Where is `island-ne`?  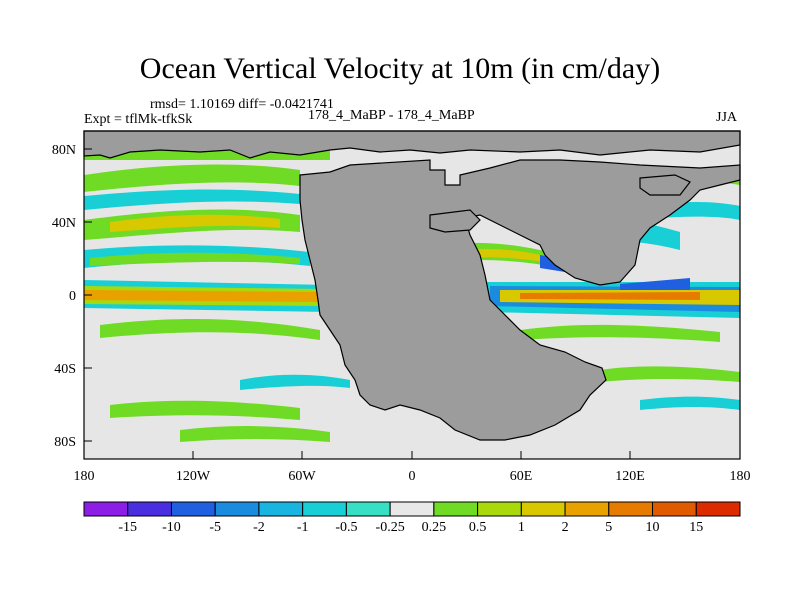 island-ne is located at coordinates (665, 185).